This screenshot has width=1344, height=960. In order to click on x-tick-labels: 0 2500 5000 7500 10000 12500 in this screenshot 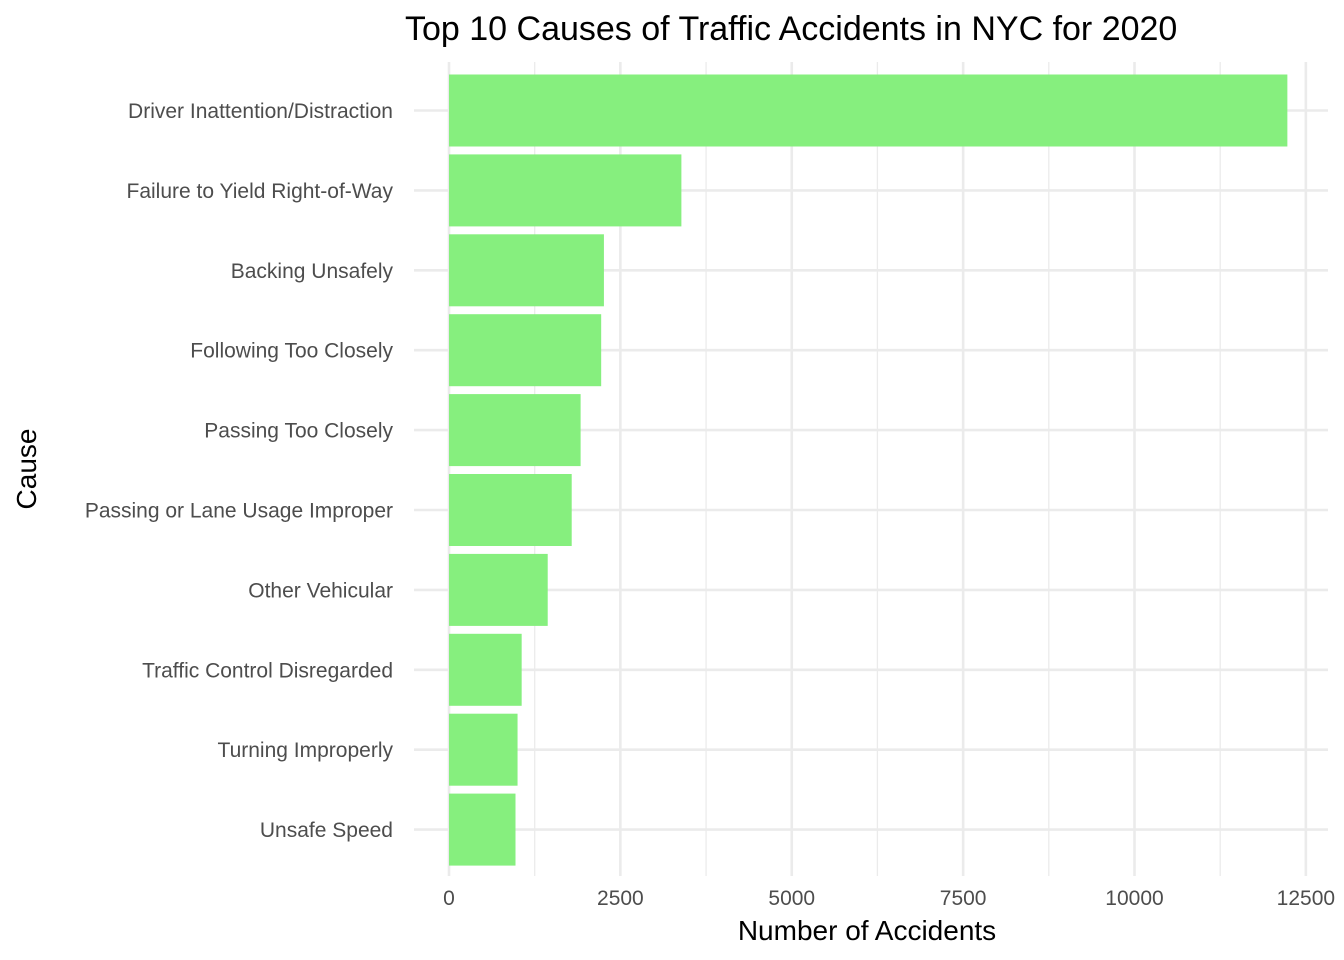, I will do `click(889, 898)`.